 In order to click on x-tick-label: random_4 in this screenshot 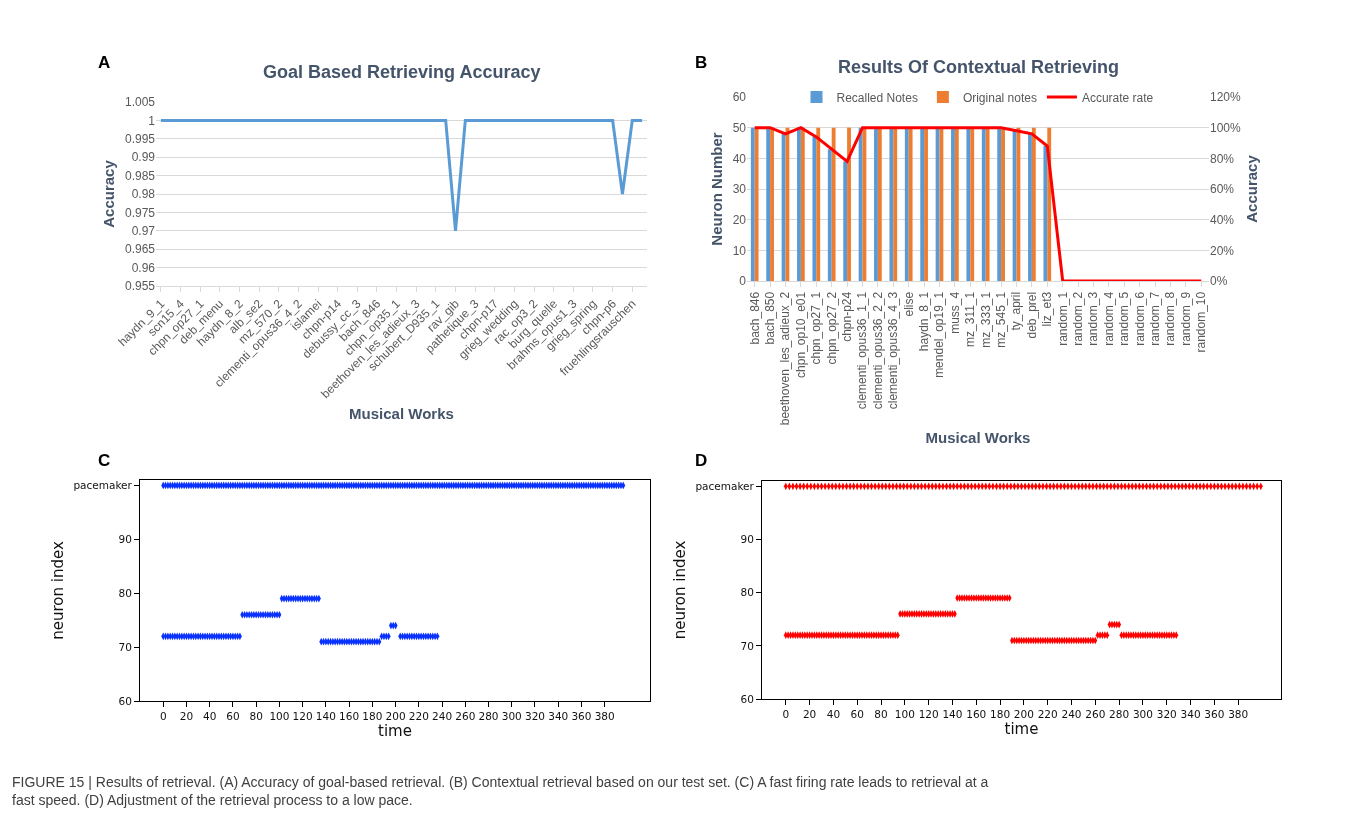, I will do `click(1108, 318)`.